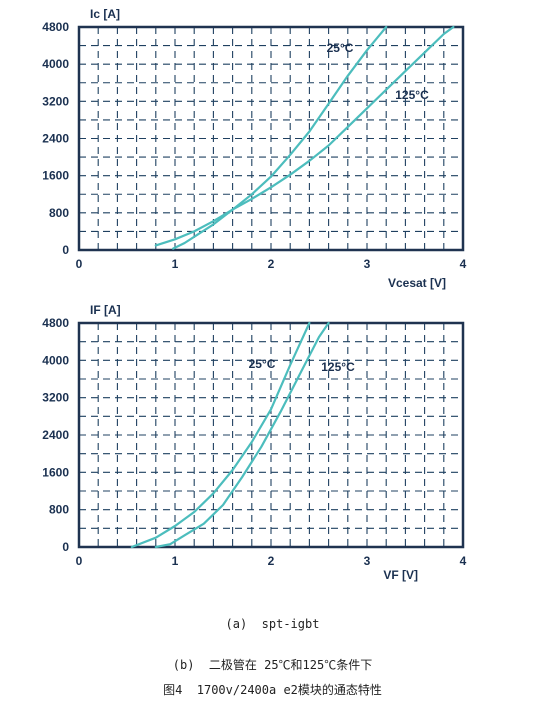 The height and width of the screenshot is (706, 545). Describe the element at coordinates (417, 283) in the screenshot. I see `x-axis-title: Vcesat [V]` at that location.